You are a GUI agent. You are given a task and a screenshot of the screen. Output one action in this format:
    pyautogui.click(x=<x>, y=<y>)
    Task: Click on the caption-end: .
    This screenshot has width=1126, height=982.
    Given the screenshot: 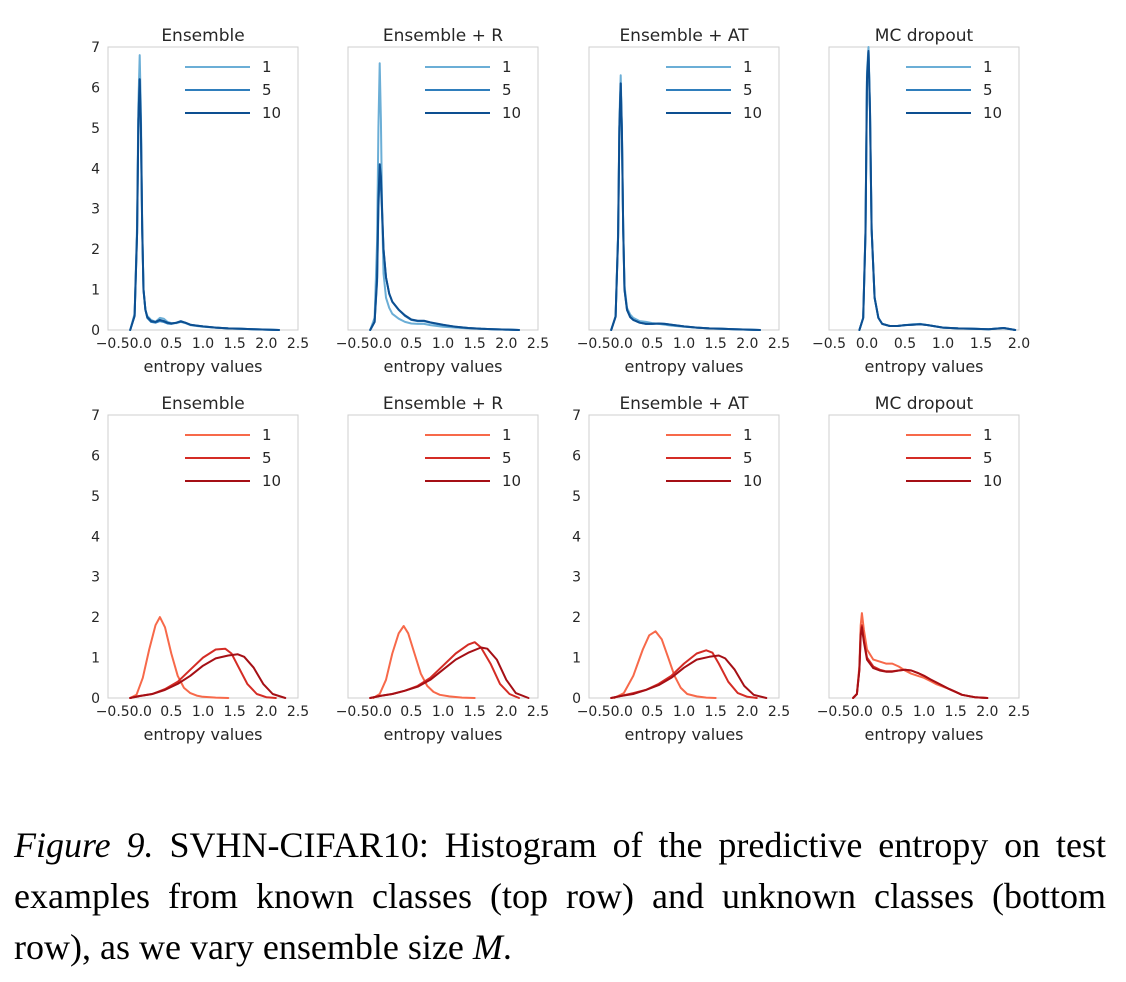 What is the action you would take?
    pyautogui.click(x=507, y=947)
    